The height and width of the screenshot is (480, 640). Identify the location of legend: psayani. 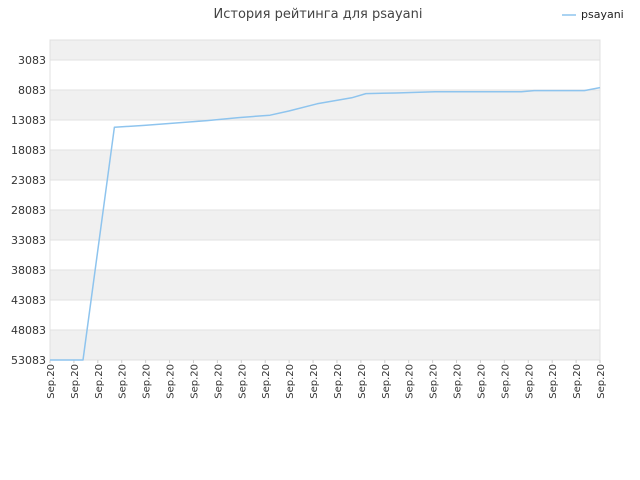
(593, 14).